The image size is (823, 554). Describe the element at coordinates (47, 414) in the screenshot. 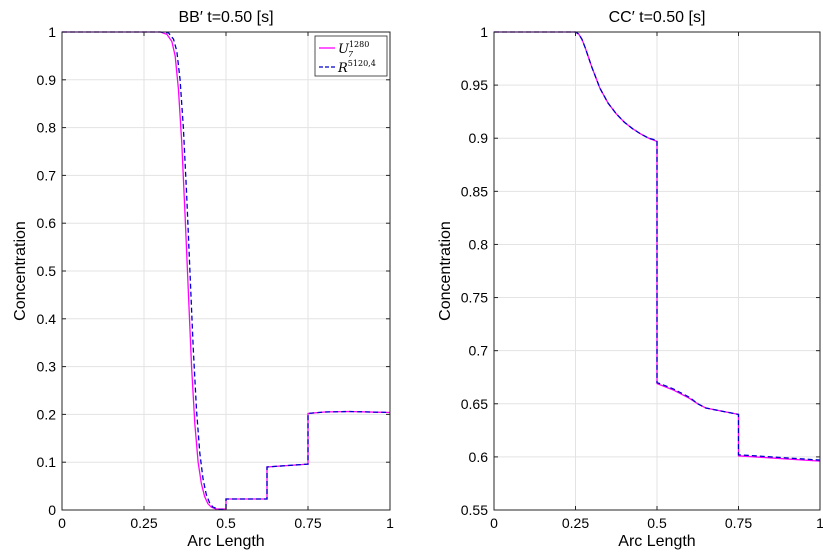

I see `y-tick-label: 0.2` at that location.